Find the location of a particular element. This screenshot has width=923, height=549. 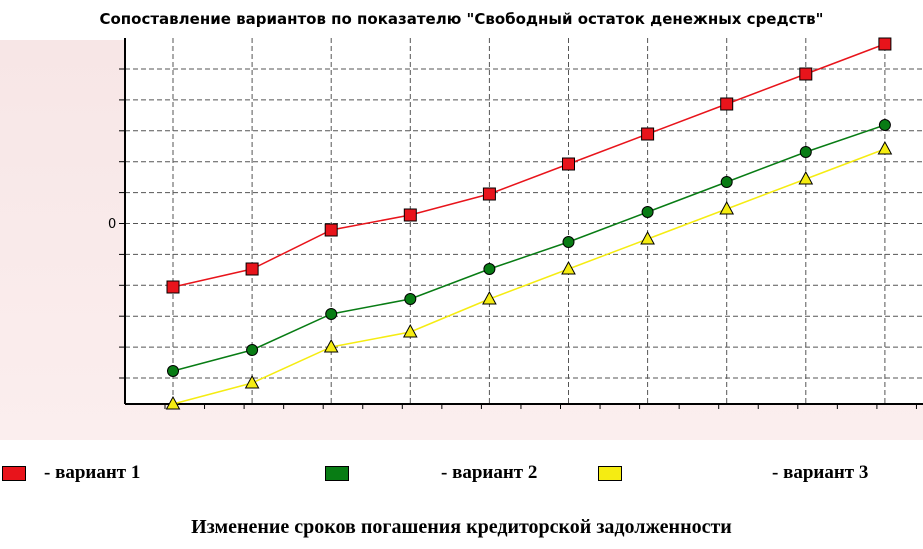

legend-label-3: - вариант 3 is located at coordinates (820, 472).